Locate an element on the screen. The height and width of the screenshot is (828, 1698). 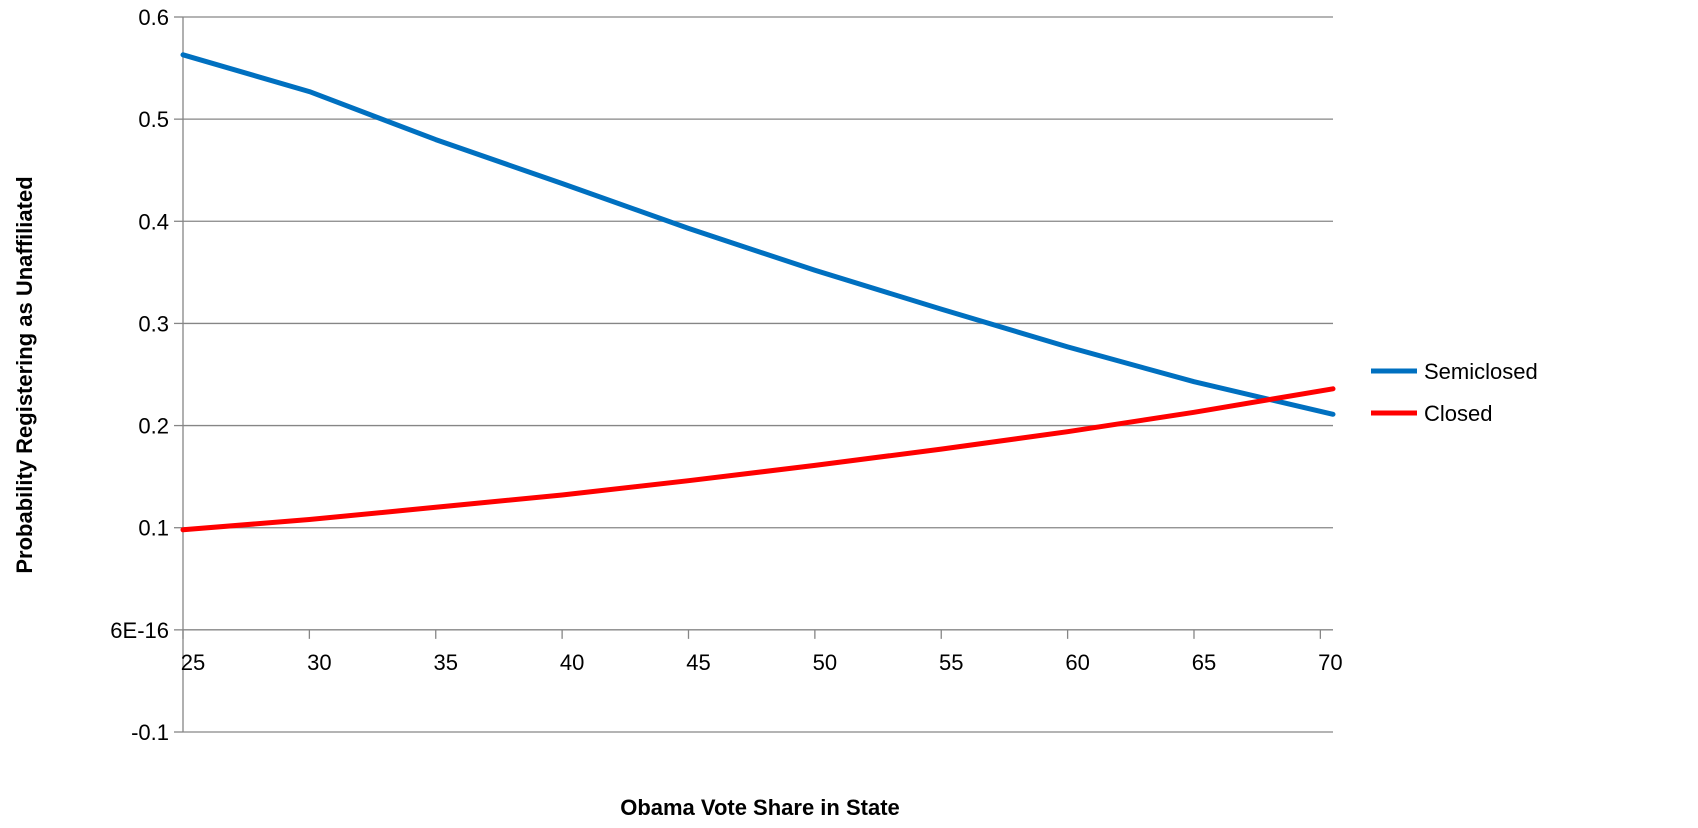
x-tick-label: 40 is located at coordinates (572, 662).